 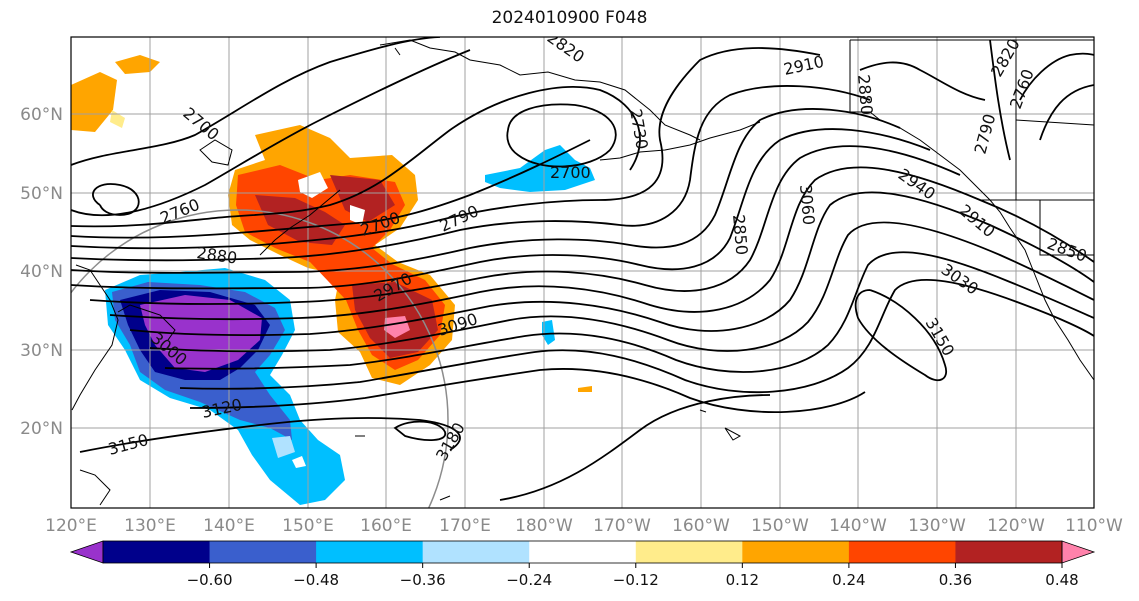 What do you see at coordinates (636, 580) in the screenshot?
I see `colorbar-tick-label: −0.12` at bounding box center [636, 580].